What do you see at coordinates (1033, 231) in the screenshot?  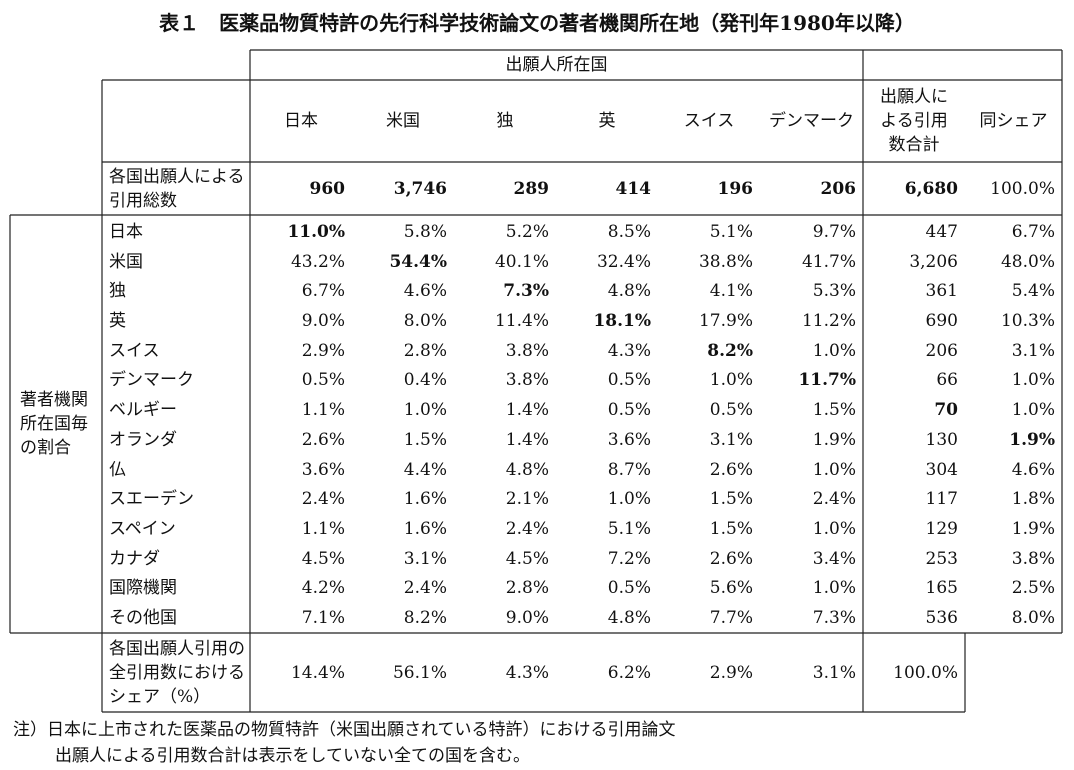 I see `cell: 6.7%` at bounding box center [1033, 231].